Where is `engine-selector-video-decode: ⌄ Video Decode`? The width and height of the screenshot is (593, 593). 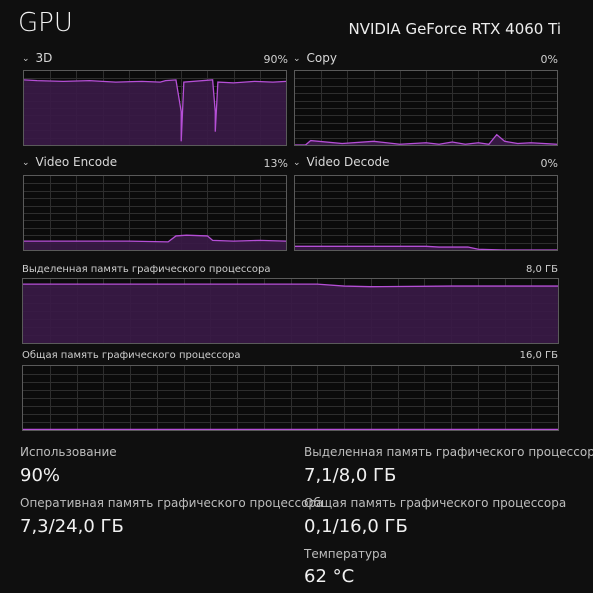
engine-selector-video-decode: ⌄ Video Decode is located at coordinates (341, 162).